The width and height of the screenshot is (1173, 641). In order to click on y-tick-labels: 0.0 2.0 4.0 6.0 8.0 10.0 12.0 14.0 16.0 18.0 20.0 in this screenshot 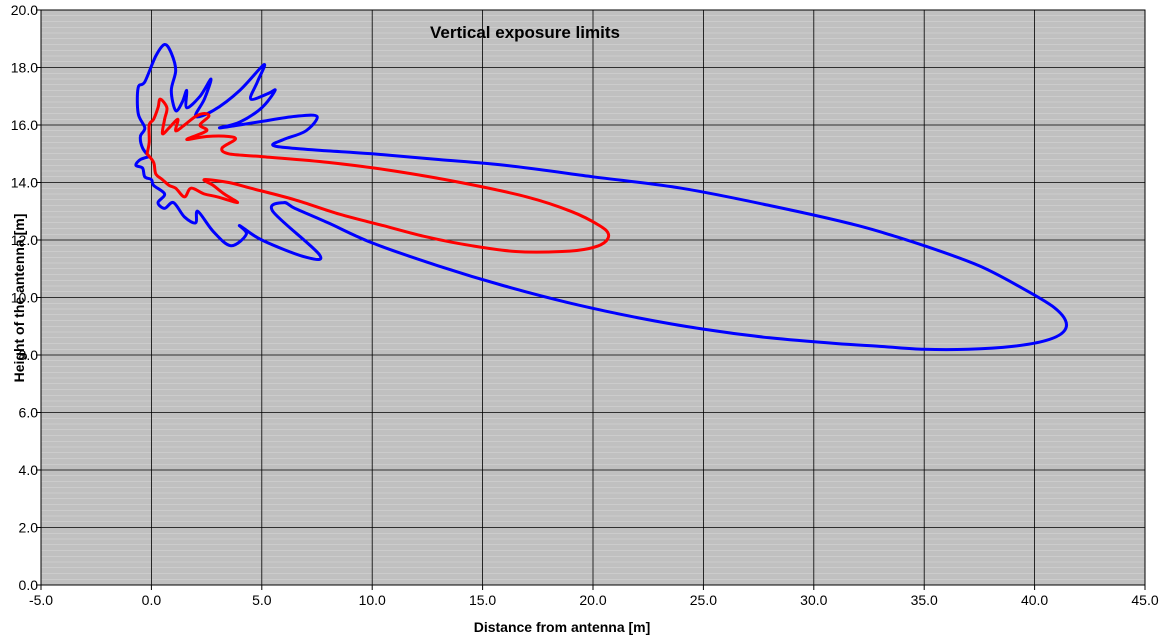, I will do `click(24, 297)`.